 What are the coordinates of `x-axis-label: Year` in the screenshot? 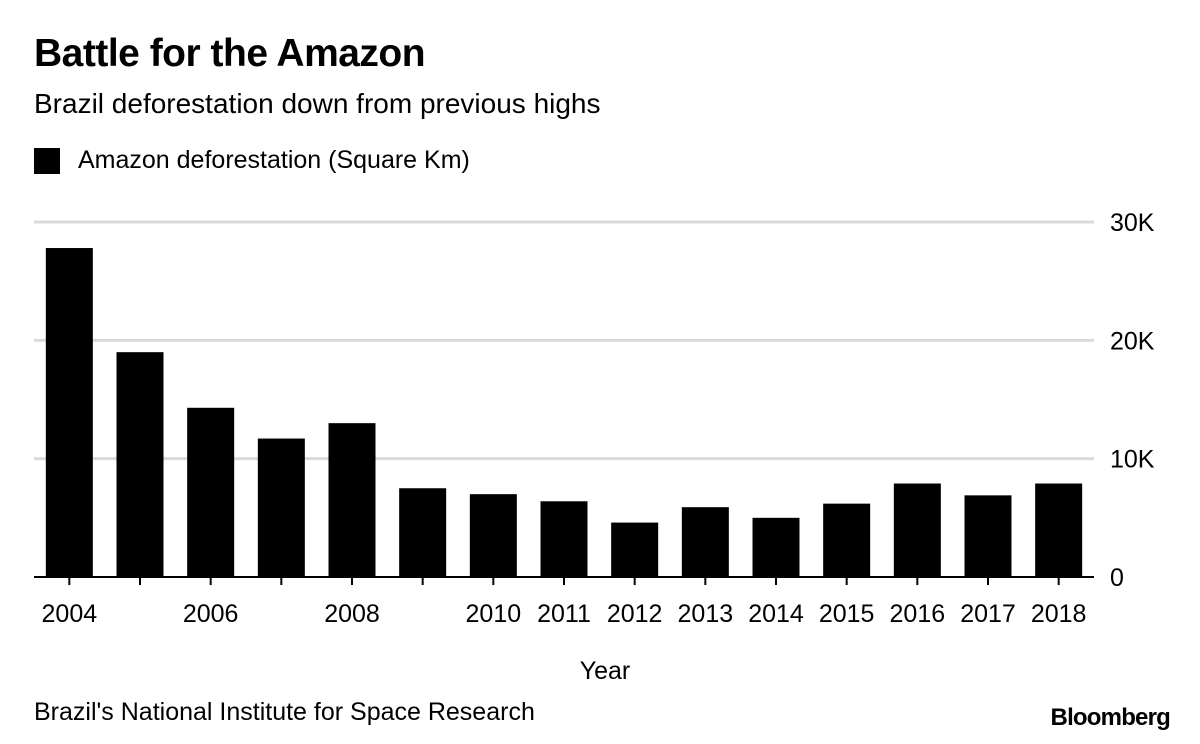 It's located at (605, 671).